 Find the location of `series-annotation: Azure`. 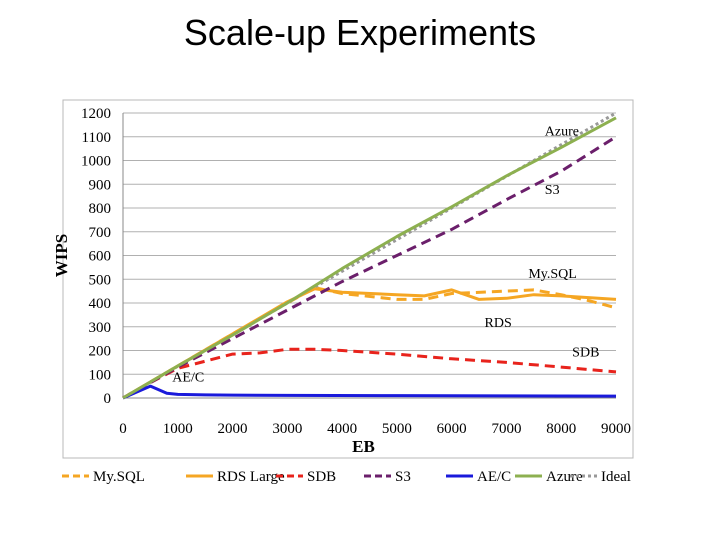

series-annotation: Azure is located at coordinates (562, 132).